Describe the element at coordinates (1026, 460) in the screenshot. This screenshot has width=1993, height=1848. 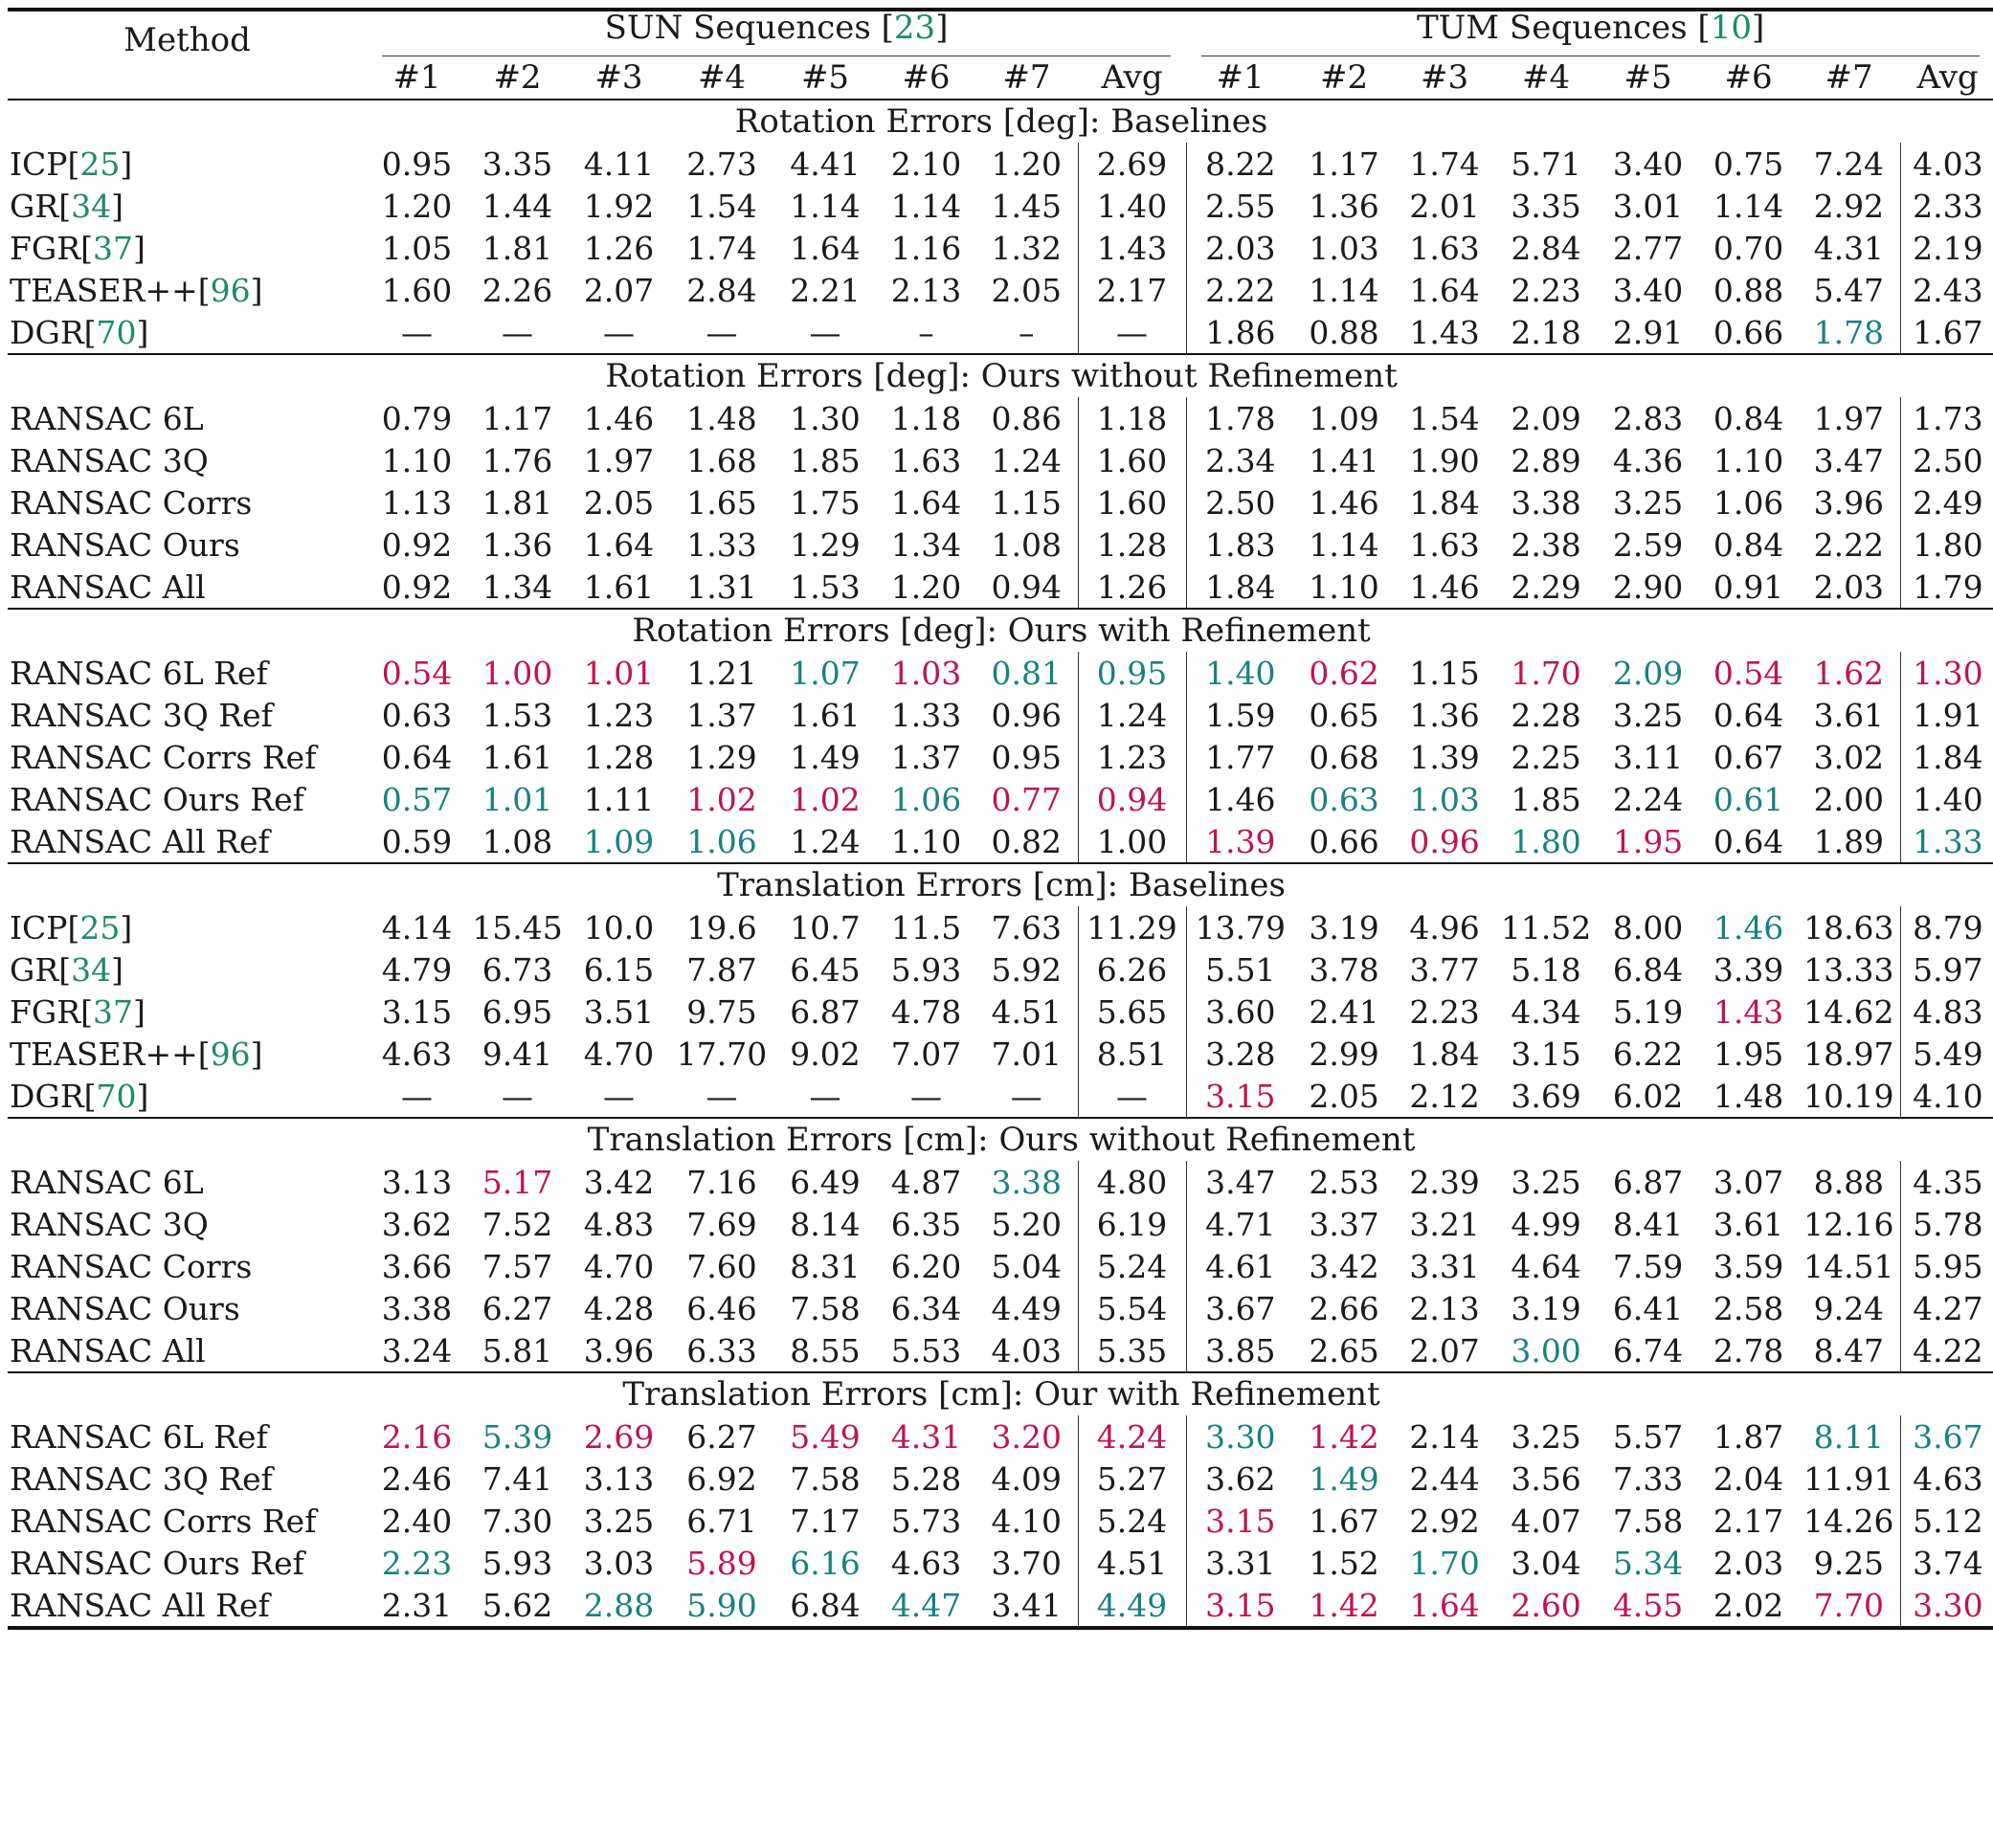
I see `value-cell: 1.24` at that location.